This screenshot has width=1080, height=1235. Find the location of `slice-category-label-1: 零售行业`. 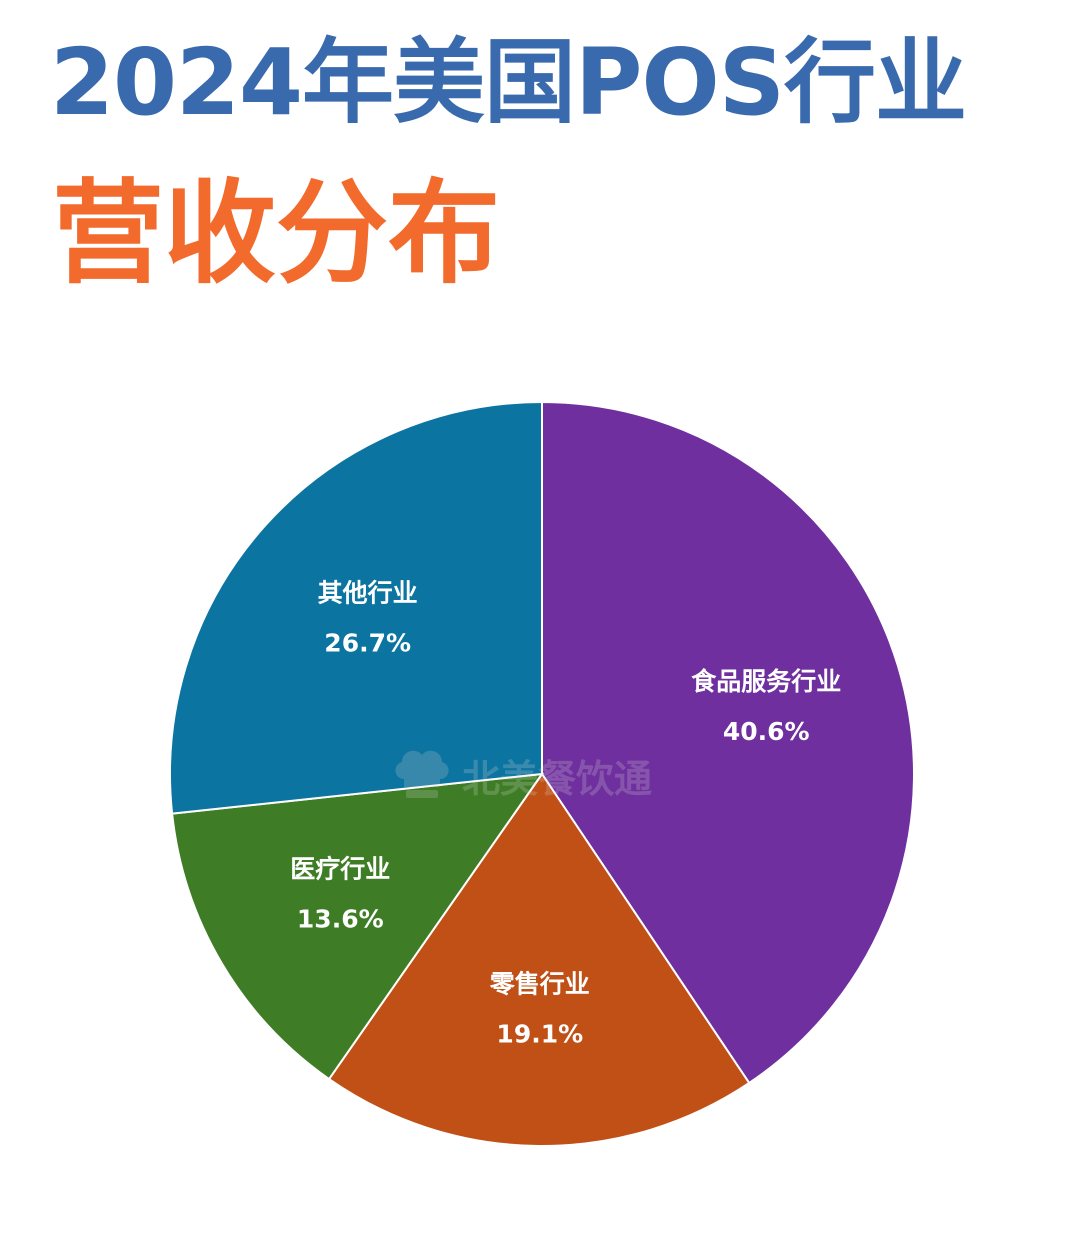

slice-category-label-1: 零售行业 is located at coordinates (539, 983).